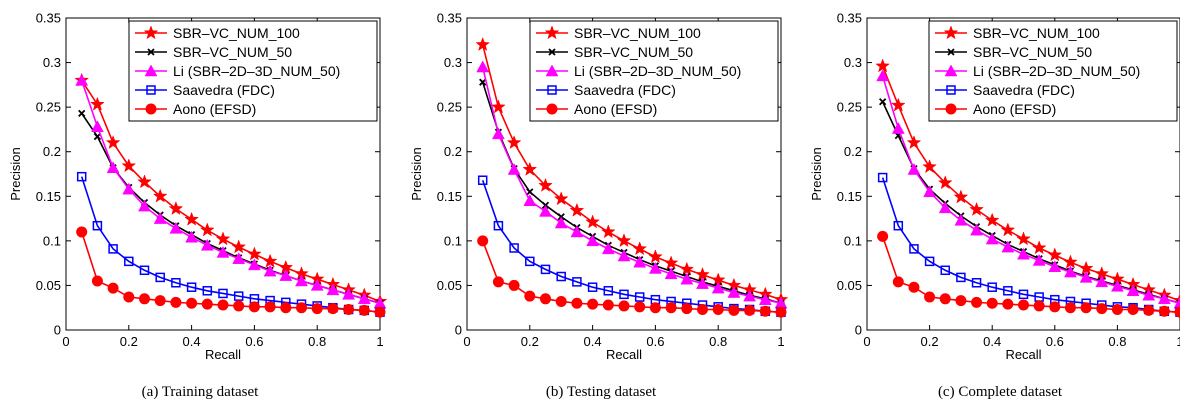  I want to click on panel-caption: (b) Testing dataset, so click(601, 392).